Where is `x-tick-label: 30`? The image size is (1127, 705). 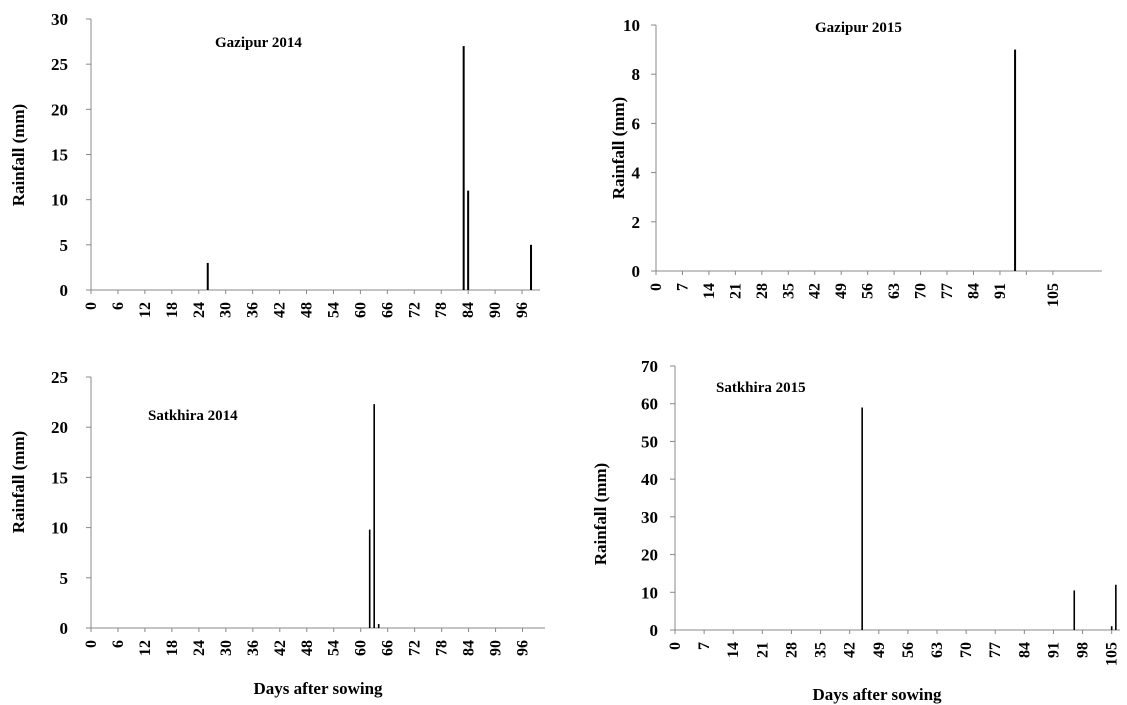 x-tick-label: 30 is located at coordinates (226, 310).